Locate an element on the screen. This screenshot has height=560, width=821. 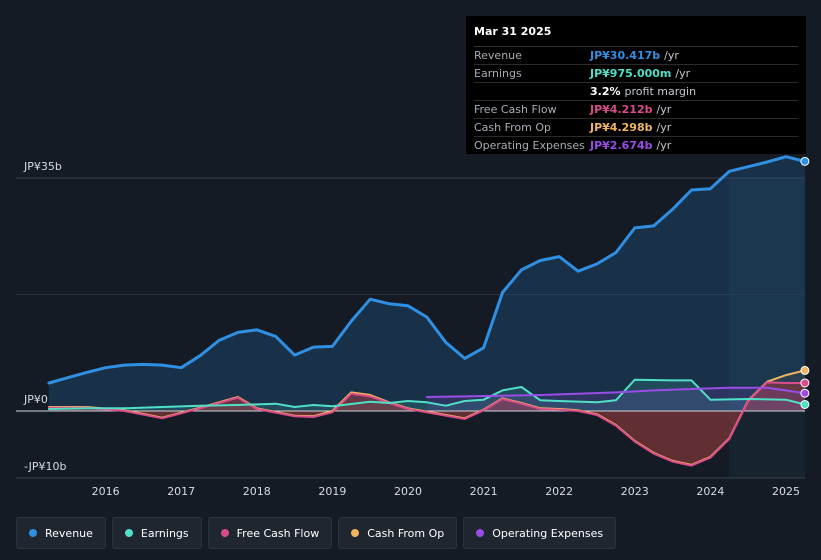
tooltip-unit: profit margin is located at coordinates (660, 91).